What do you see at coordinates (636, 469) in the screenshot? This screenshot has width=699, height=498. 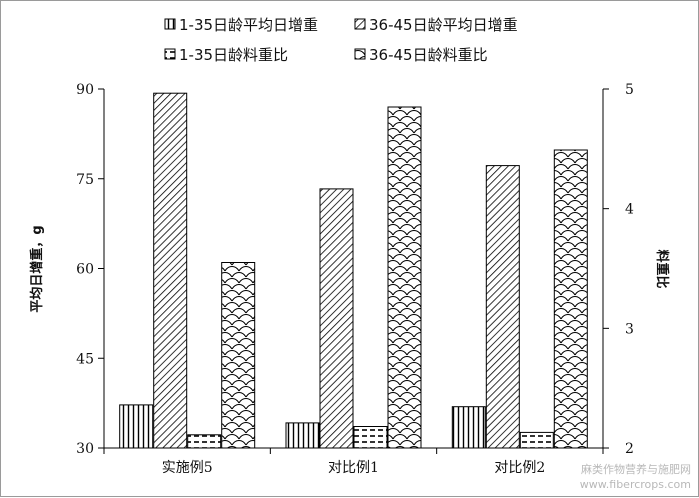 I see `watermark-line1: 麻类作物营养与施肥网` at bounding box center [636, 469].